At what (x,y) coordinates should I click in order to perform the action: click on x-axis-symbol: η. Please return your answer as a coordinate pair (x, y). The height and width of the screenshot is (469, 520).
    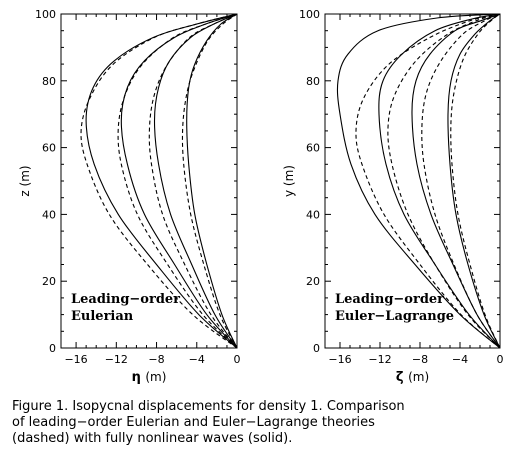
    Looking at the image, I should click on (139, 377).